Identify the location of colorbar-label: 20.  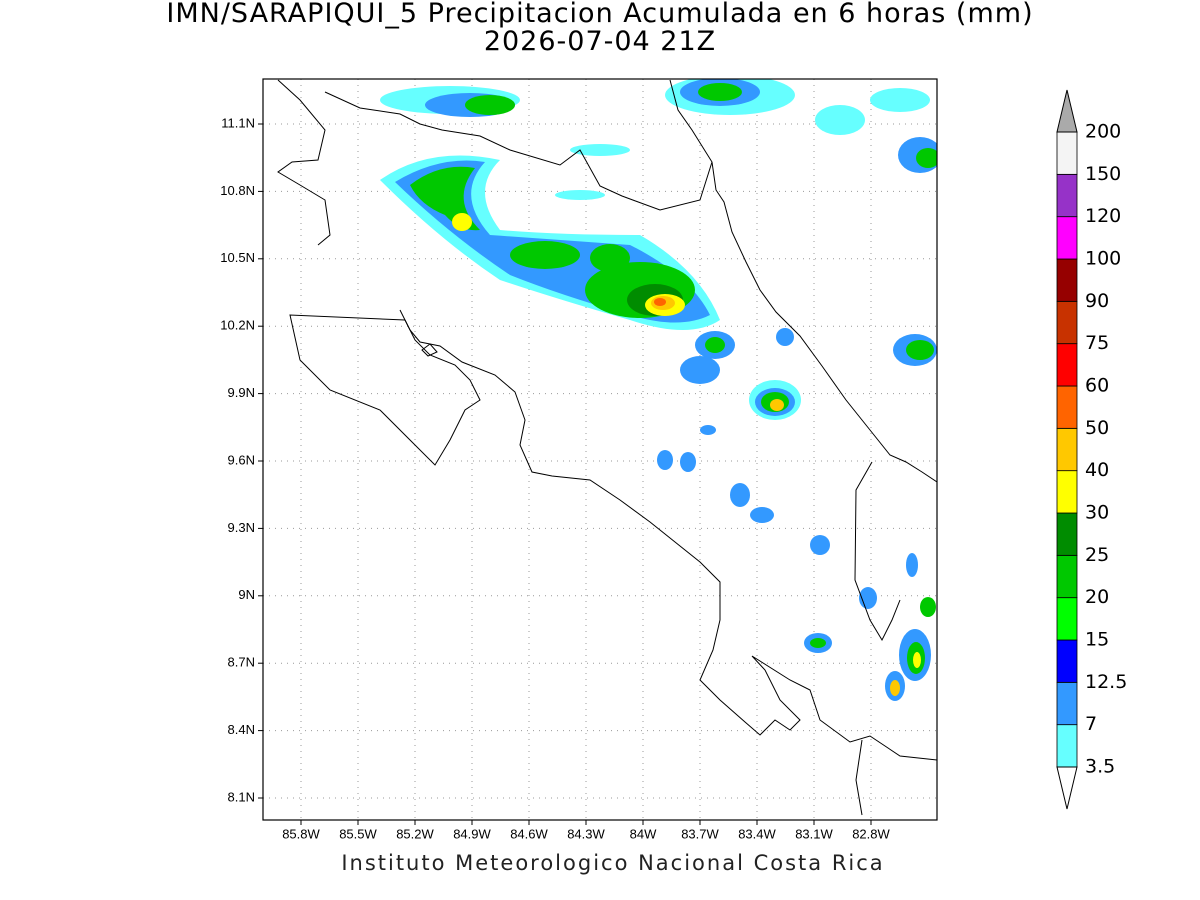
(1097, 597).